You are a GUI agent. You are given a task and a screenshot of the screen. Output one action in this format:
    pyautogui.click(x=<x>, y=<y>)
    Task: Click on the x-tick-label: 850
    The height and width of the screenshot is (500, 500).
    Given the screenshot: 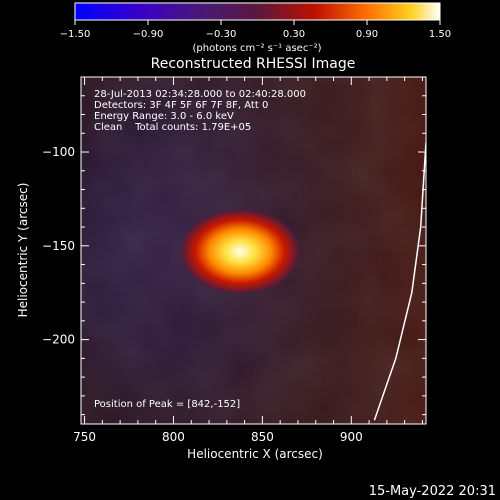 What is the action you would take?
    pyautogui.click(x=262, y=437)
    